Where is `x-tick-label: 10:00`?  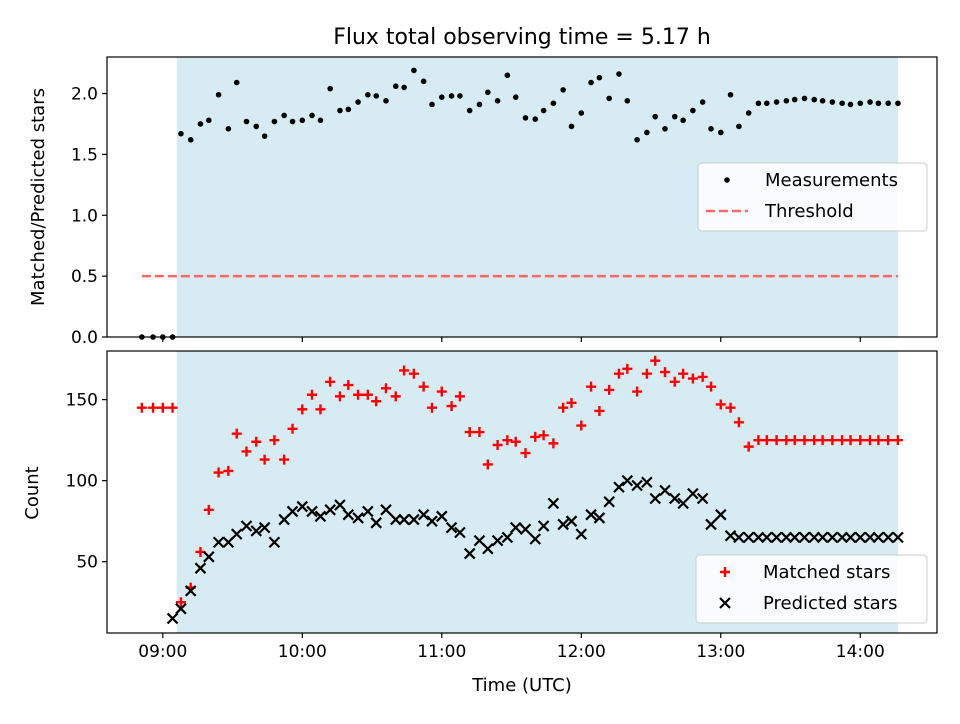
x-tick-label: 10:00 is located at coordinates (302, 652).